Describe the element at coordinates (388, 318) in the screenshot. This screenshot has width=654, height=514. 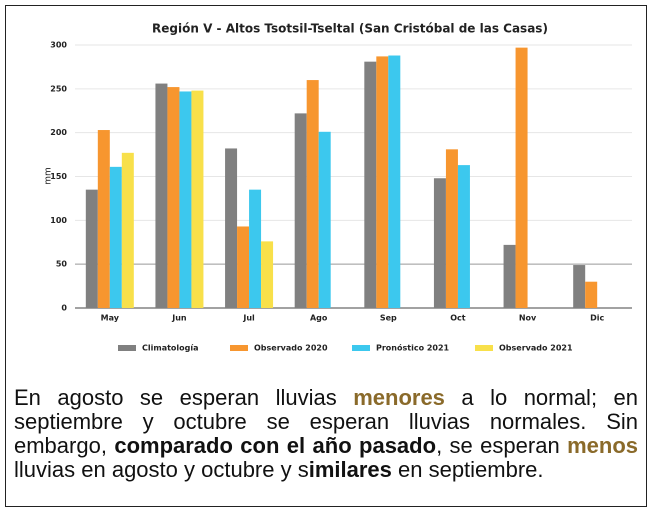
I see `x-tick-label: Sep` at that location.